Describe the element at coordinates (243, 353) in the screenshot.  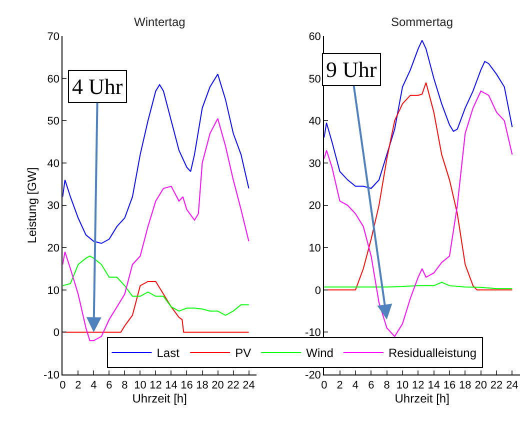
I see `legend-label: PV` at that location.